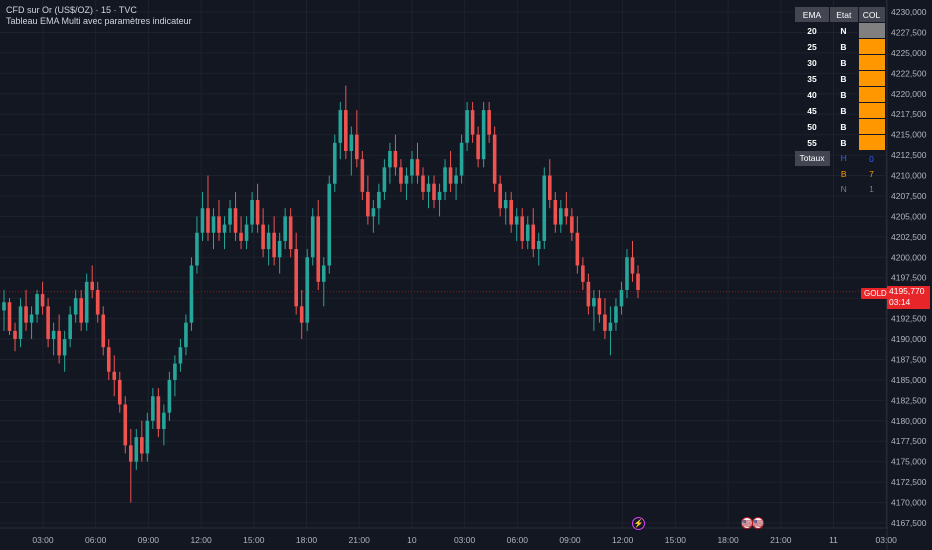  What do you see at coordinates (908, 297) in the screenshot?
I see `current-price-label: 4195,770 03:14` at bounding box center [908, 297].